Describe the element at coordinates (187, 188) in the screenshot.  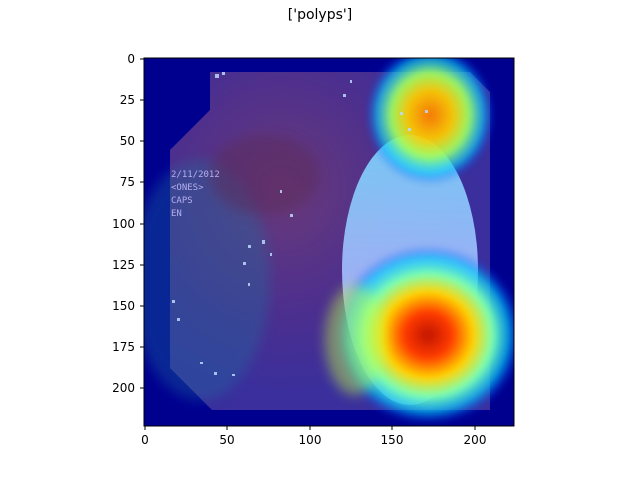
I see `overlay-line-2: <ONES>` at that location.